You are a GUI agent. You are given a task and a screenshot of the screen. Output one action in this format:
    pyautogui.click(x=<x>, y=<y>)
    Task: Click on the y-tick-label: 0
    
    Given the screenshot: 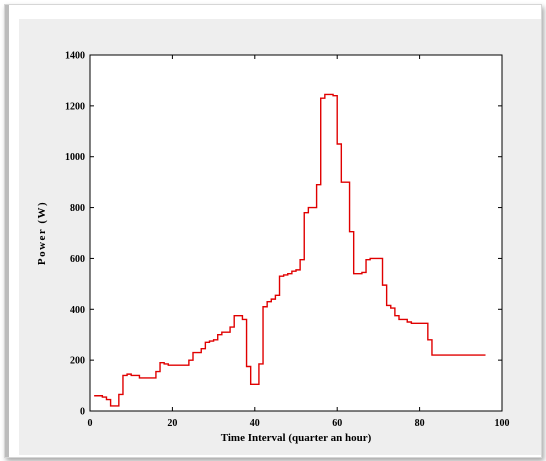 What is the action you would take?
    pyautogui.click(x=82, y=412)
    